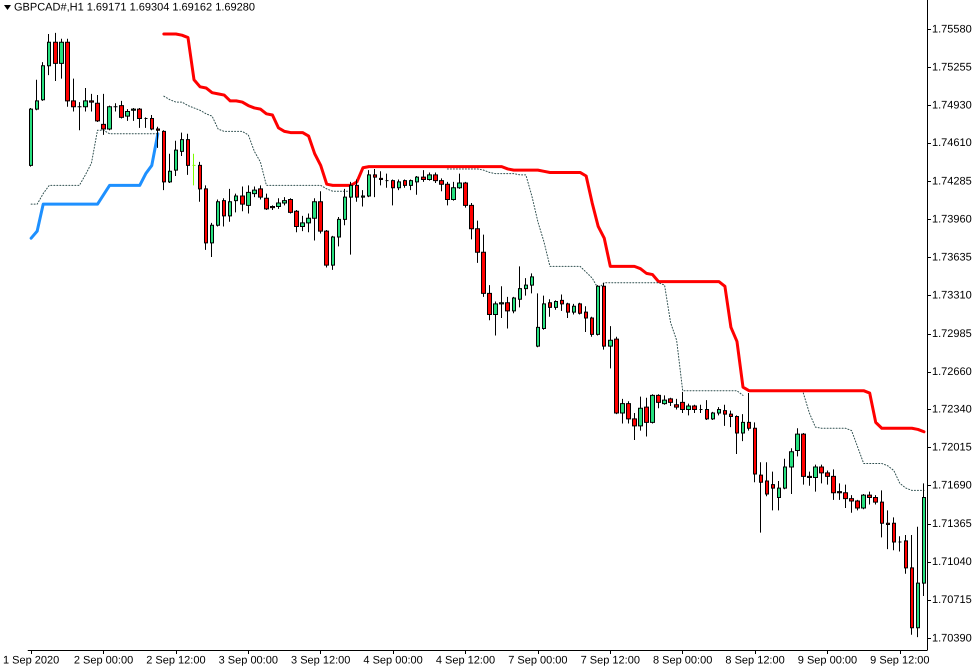 This screenshot has width=977, height=672. What do you see at coordinates (682, 660) in the screenshot?
I see `x-tick-label: 8 Sep 00:00` at bounding box center [682, 660].